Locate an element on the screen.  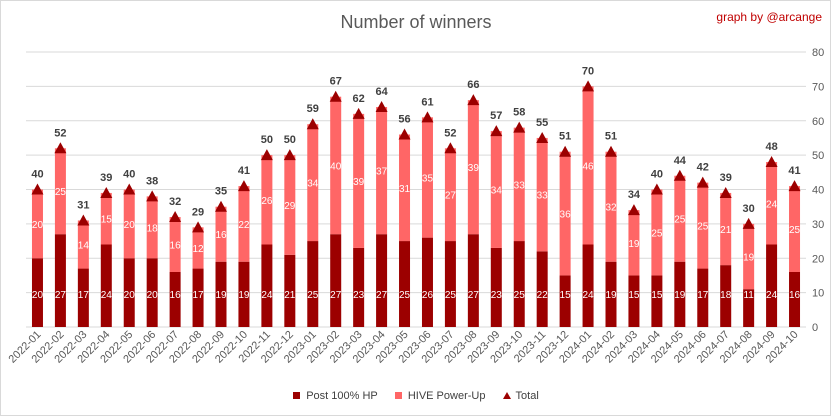
data-label-total: 56 is located at coordinates (404, 120).